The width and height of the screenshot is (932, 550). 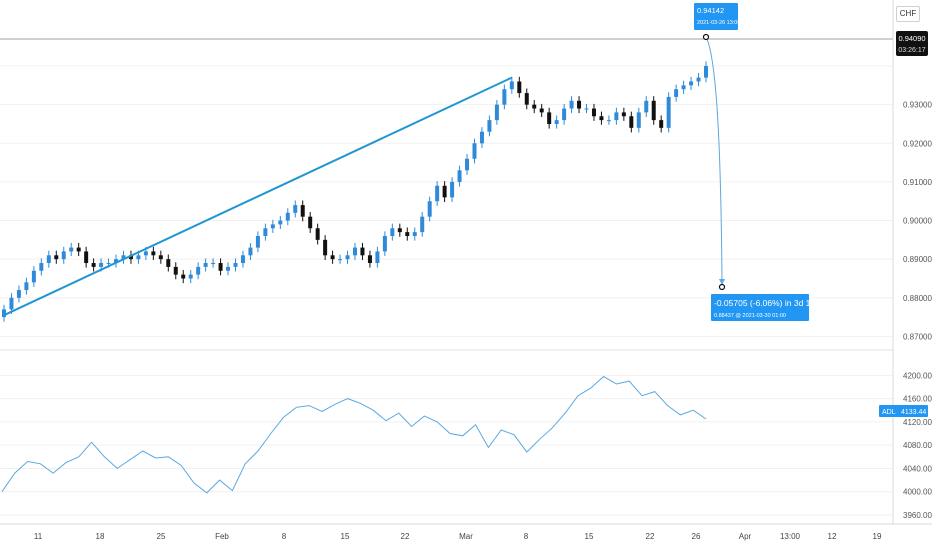 I want to click on projection-arc, so click(x=714, y=158).